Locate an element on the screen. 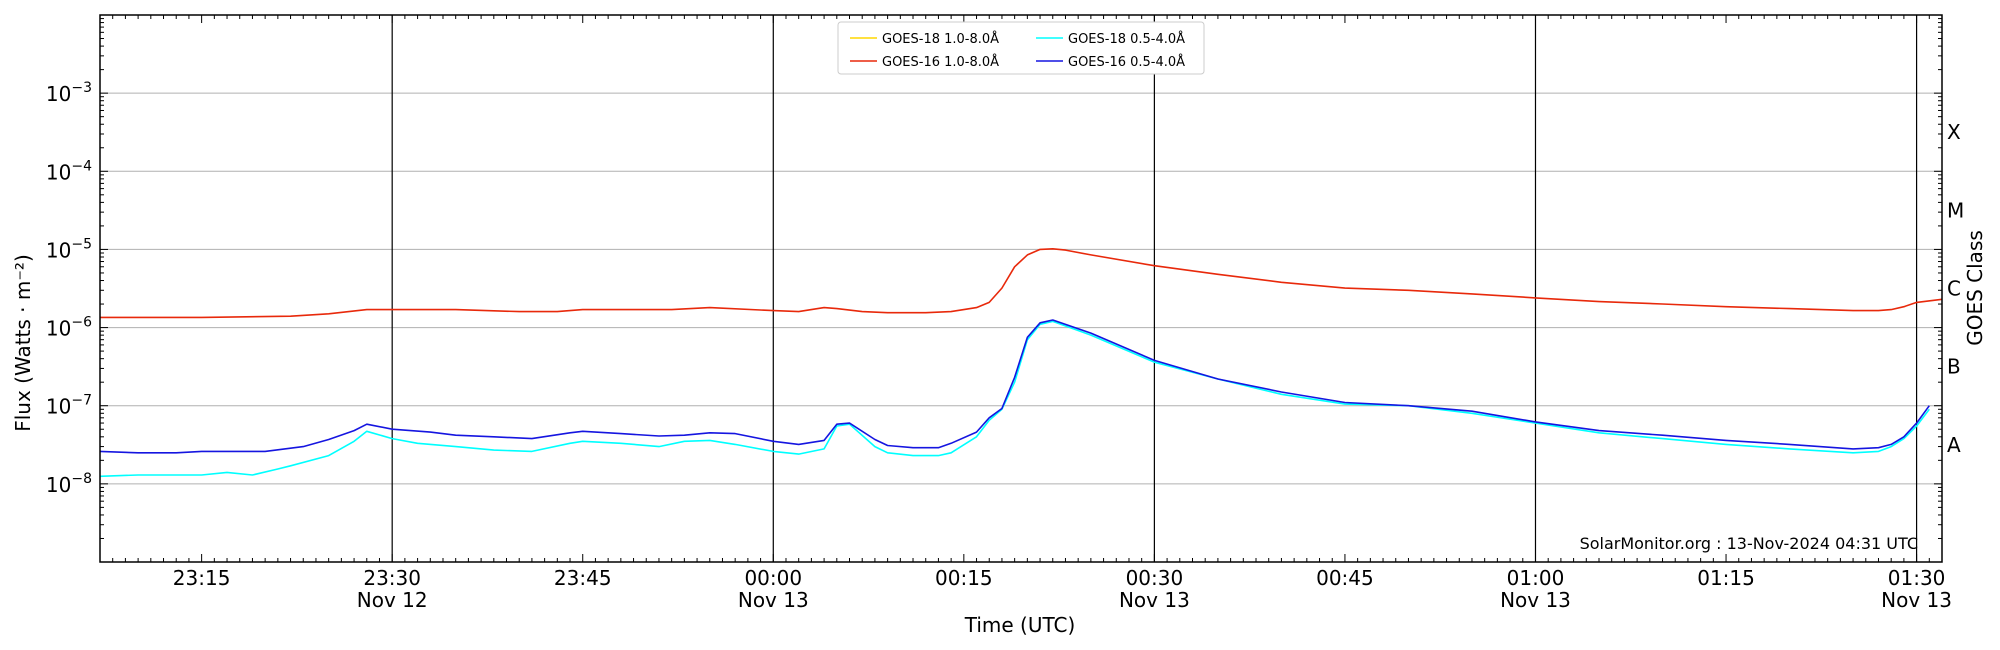  goes-class-label: C is located at coordinates (1954, 289).